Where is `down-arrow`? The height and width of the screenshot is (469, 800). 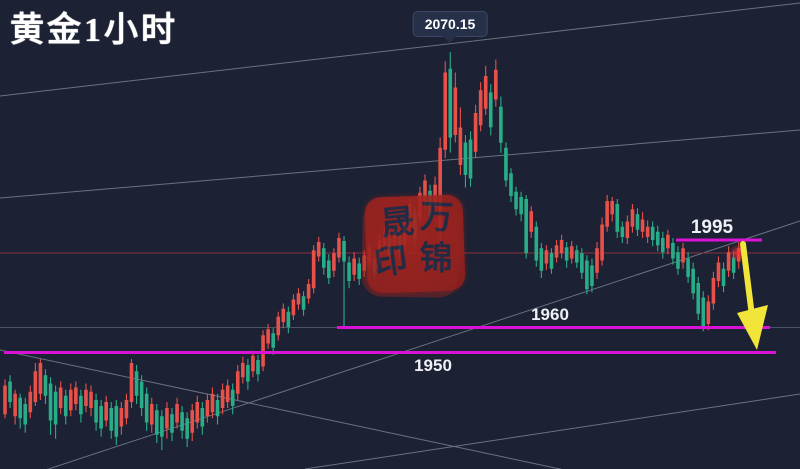
down-arrow is located at coordinates (752, 295).